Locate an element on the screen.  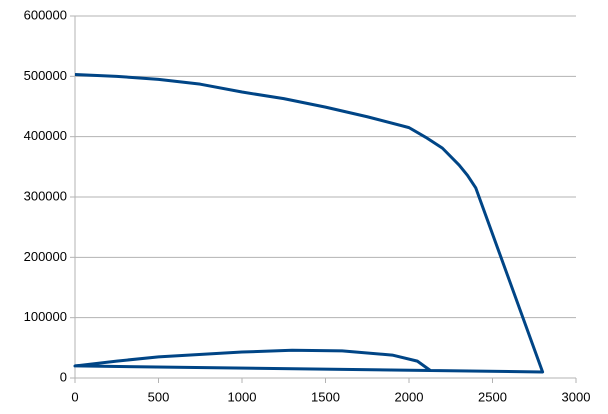
y-tick-label: 400000 is located at coordinates (45, 135).